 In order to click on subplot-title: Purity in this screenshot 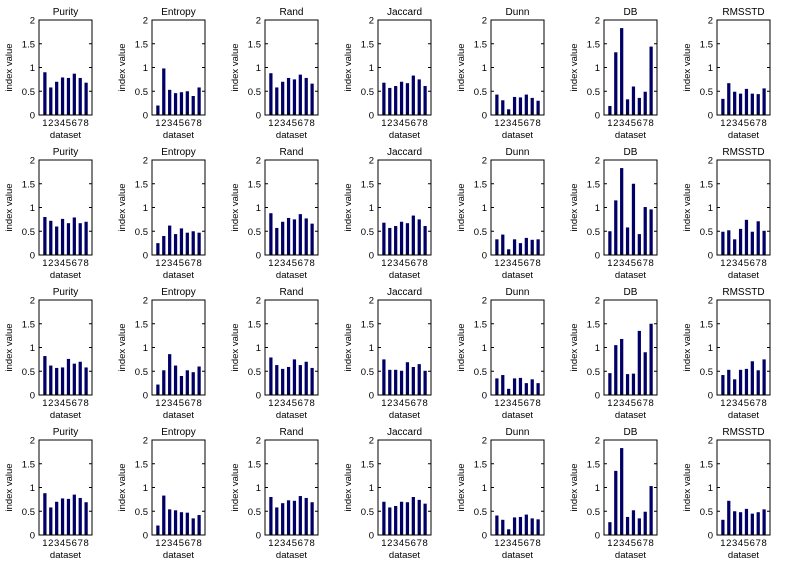, I will do `click(66, 432)`.